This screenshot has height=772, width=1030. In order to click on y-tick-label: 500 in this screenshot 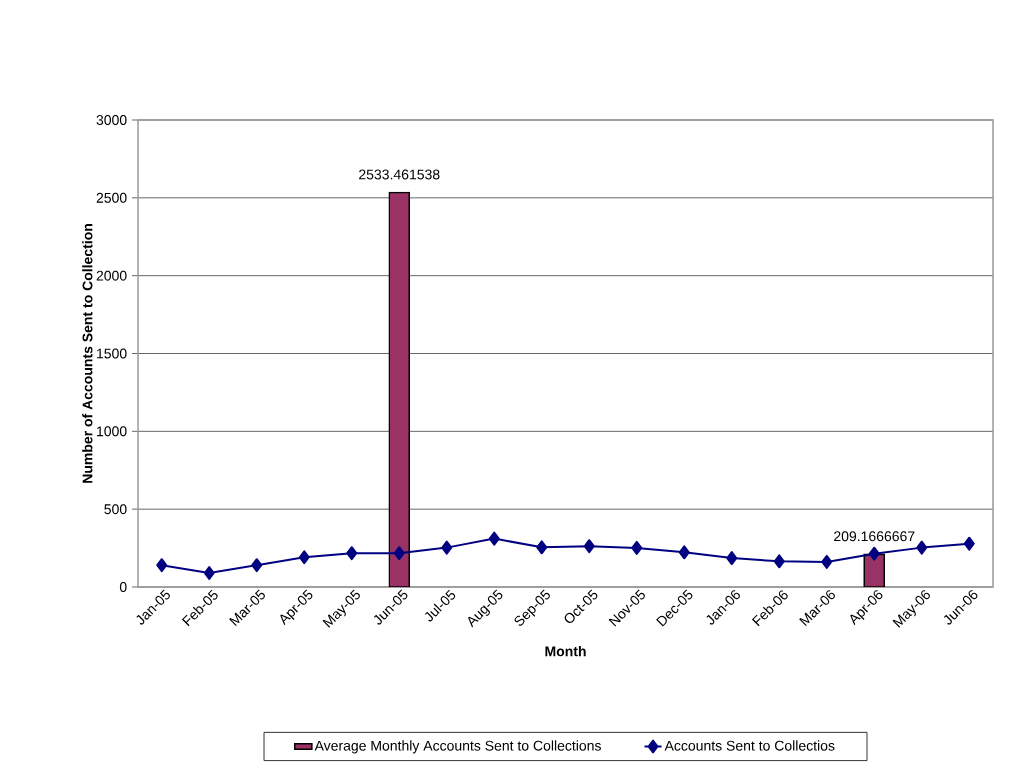, I will do `click(115, 509)`.